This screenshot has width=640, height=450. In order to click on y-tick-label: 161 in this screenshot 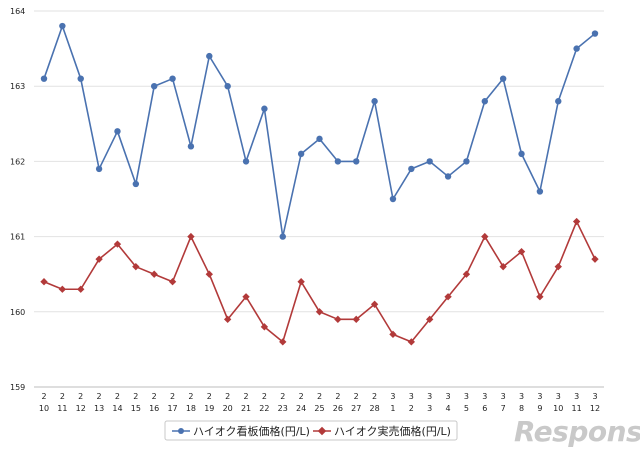, I will do `click(17, 237)`.